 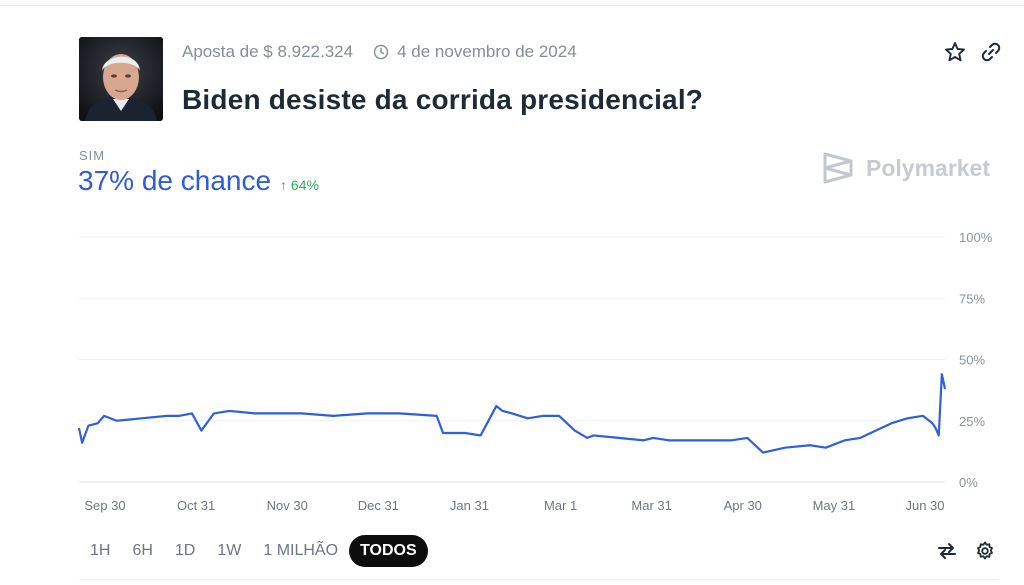 I want to click on time-range-todos: TODOS, so click(x=388, y=551).